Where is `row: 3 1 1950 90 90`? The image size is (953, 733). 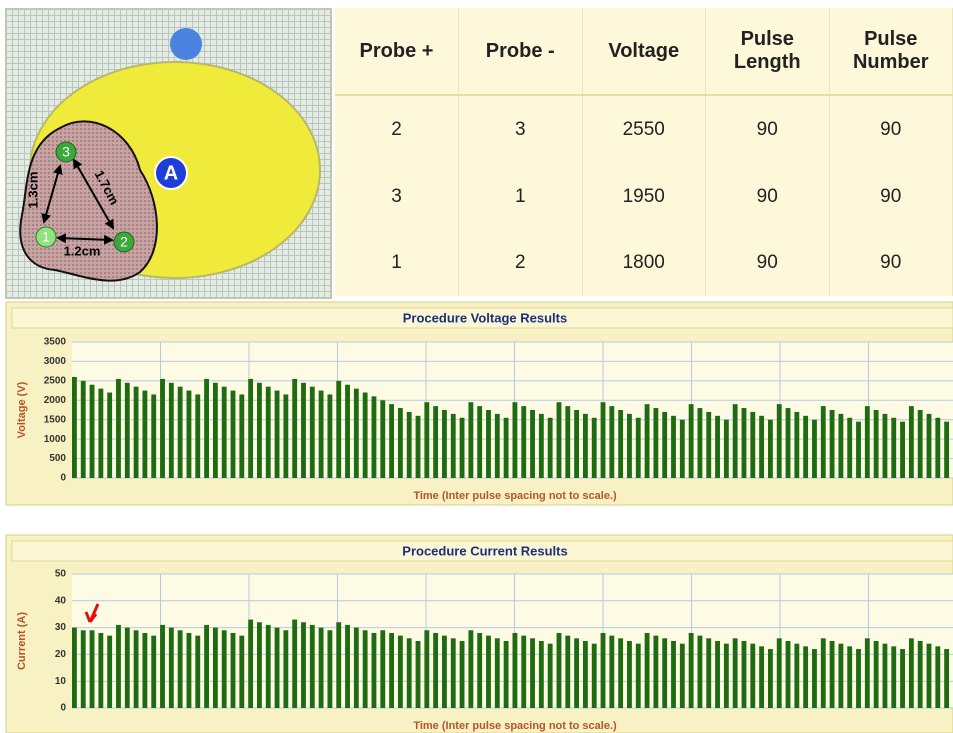
row: 3 1 1950 90 90 is located at coordinates (644, 196).